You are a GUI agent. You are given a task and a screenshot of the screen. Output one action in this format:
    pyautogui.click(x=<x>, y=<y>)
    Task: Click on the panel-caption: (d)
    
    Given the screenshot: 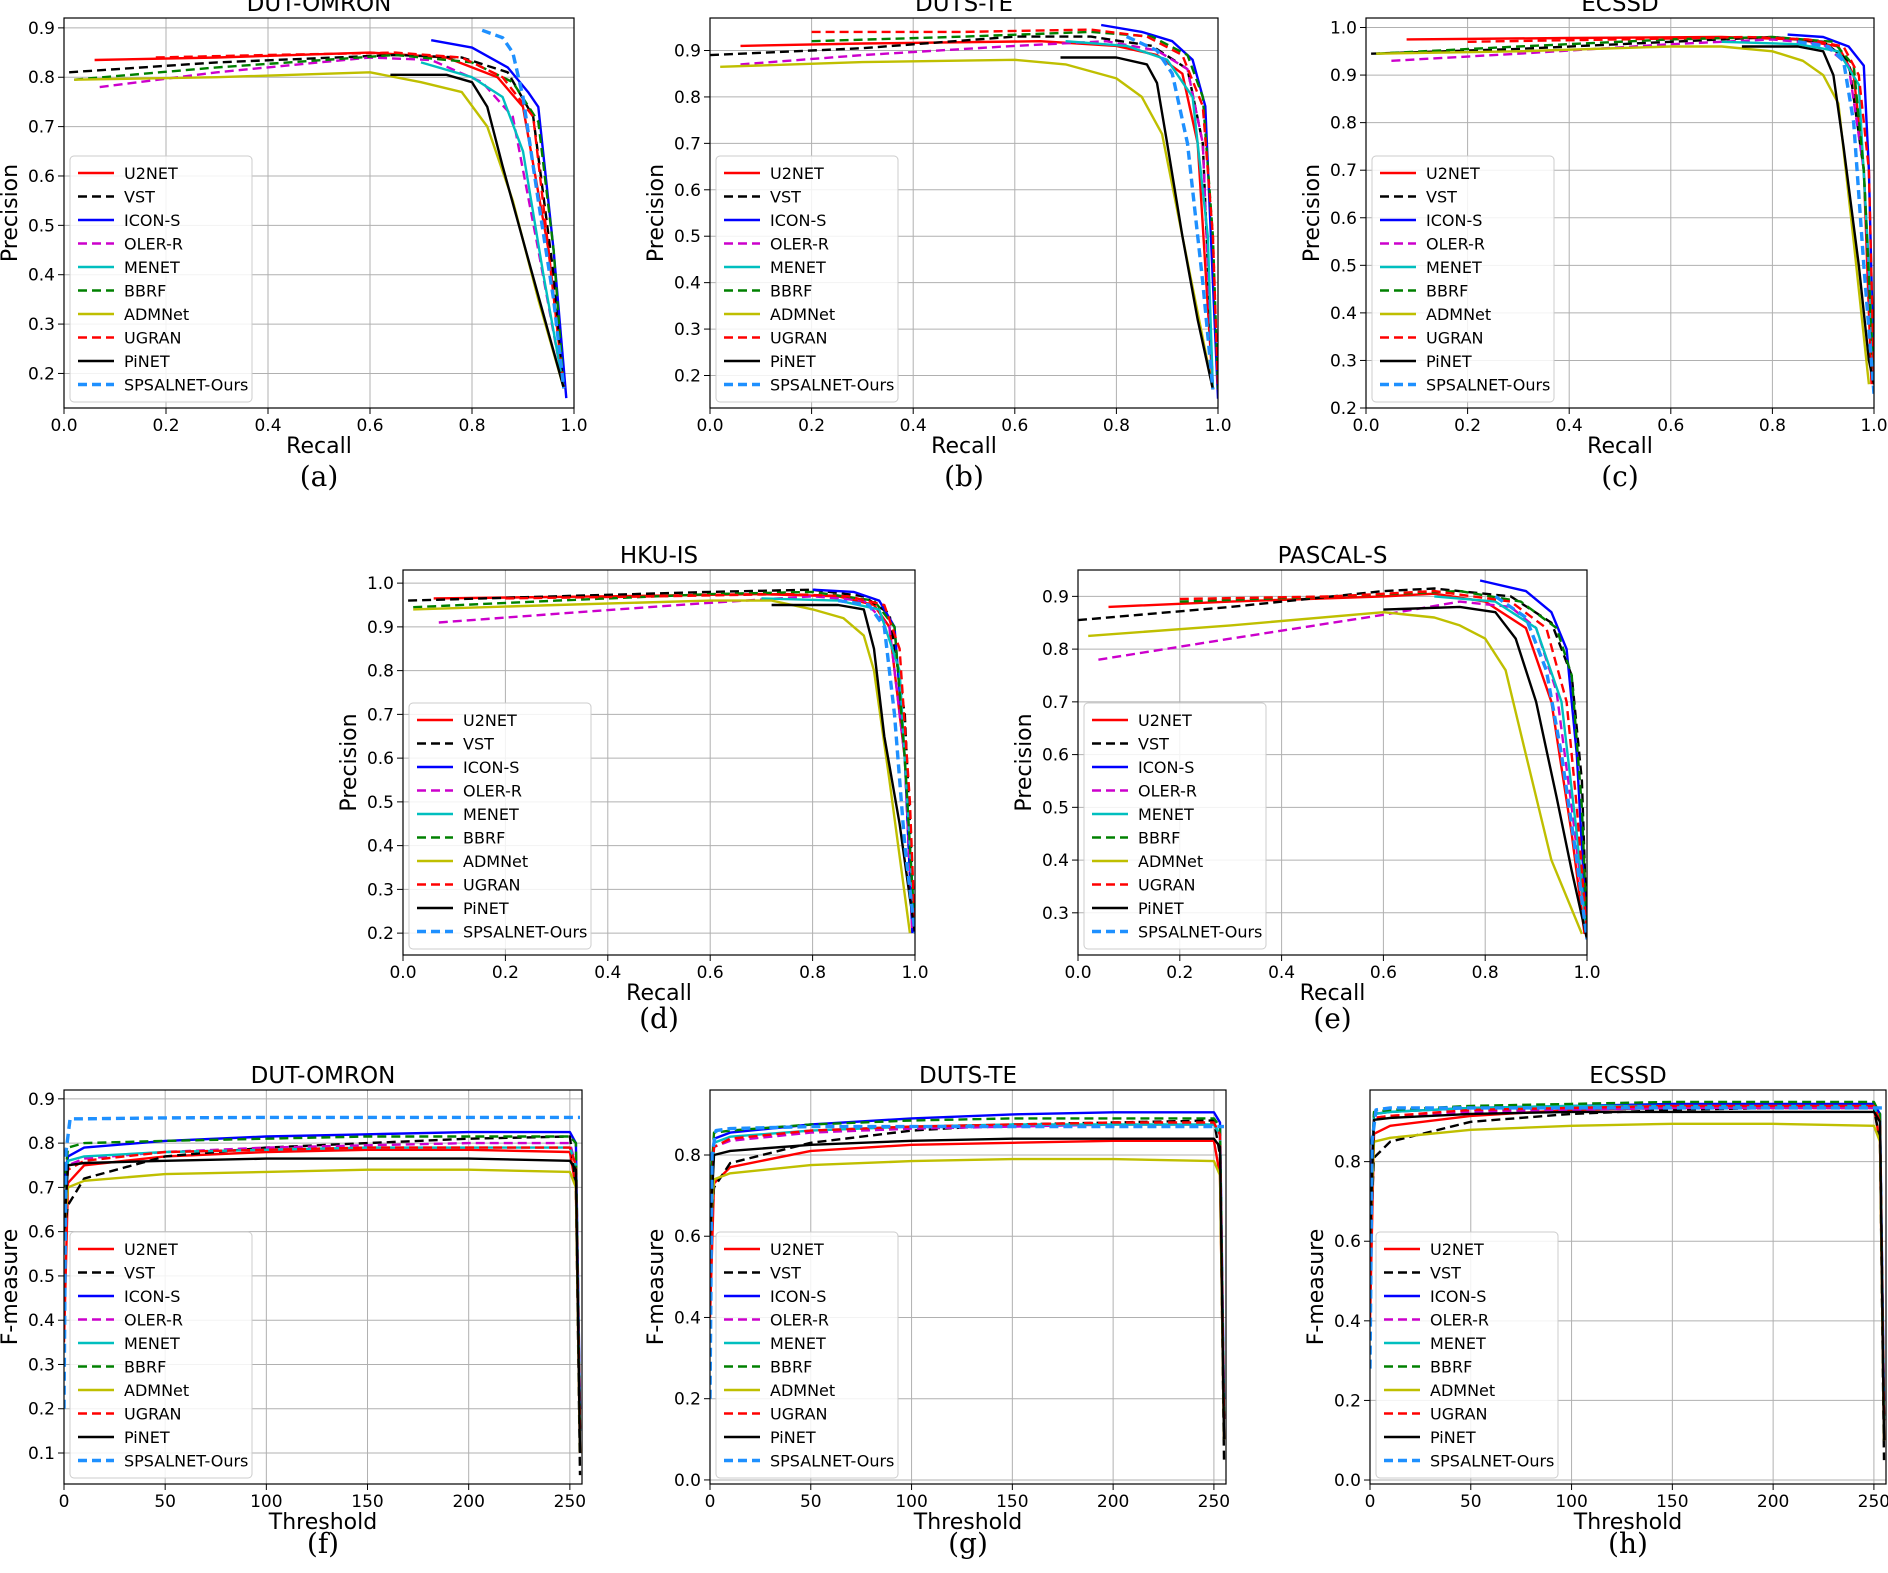 What is the action you would take?
    pyautogui.click(x=659, y=1018)
    